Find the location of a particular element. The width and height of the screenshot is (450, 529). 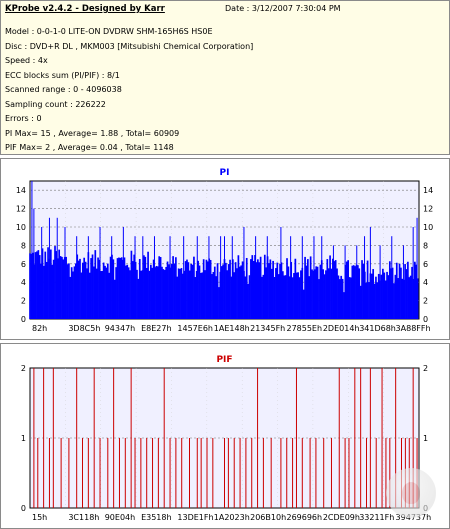

x-tick-label: 2DE014h is located at coordinates (341, 328).